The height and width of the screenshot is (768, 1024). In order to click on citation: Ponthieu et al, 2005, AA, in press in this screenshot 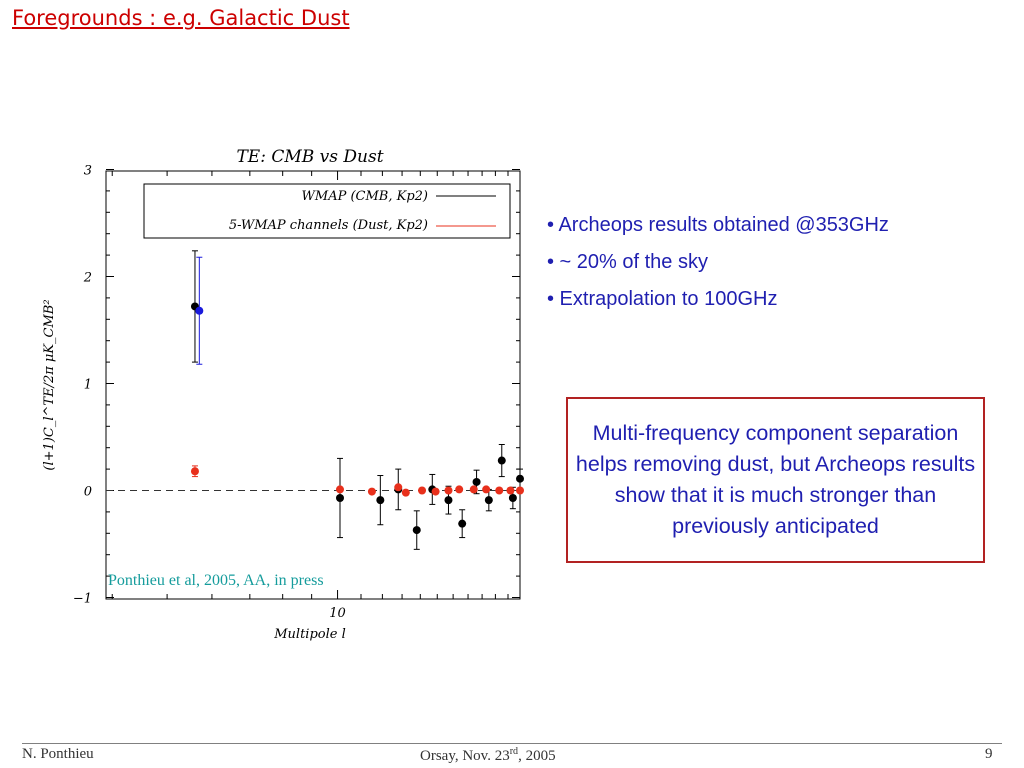, I will do `click(216, 580)`.